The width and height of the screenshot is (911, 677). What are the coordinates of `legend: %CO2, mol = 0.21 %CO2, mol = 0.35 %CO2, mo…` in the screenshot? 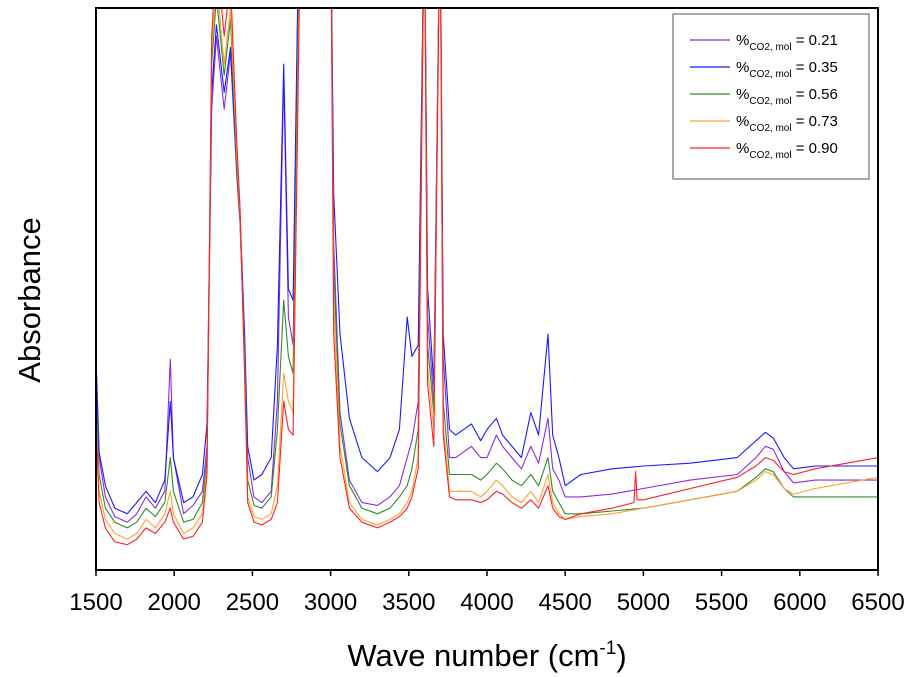 It's located at (771, 96).